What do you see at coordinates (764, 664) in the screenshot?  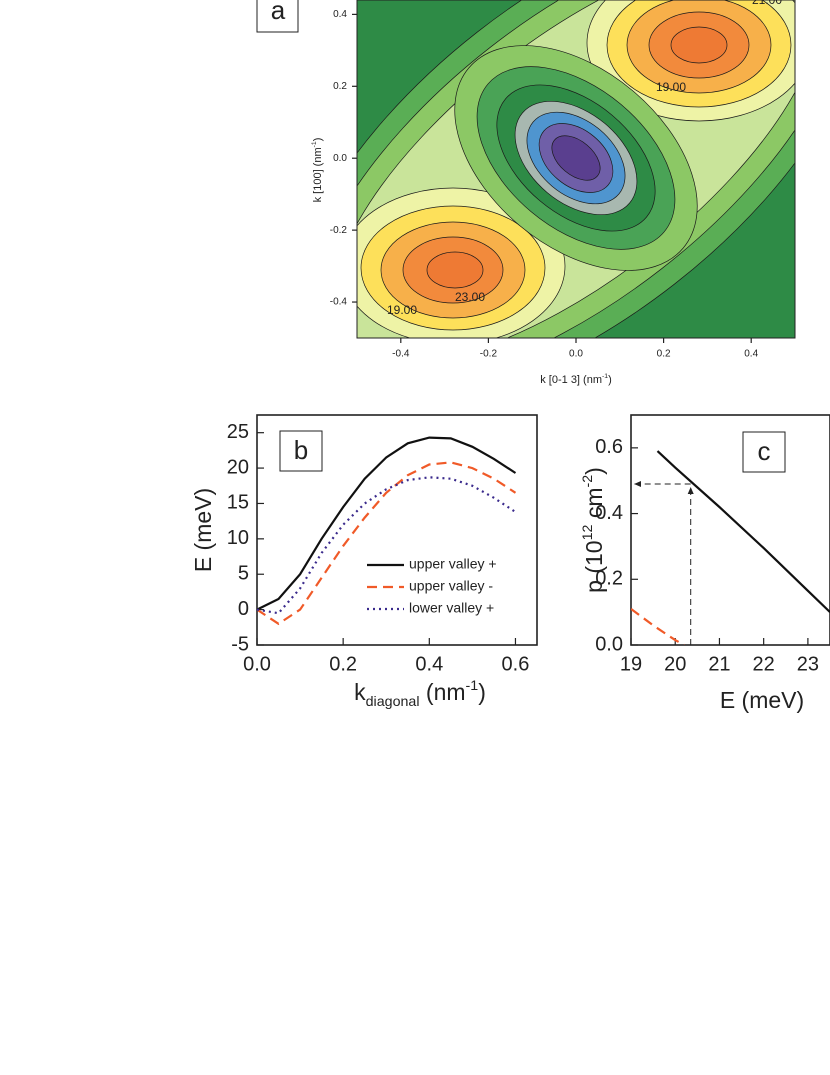 I see `x-tick-label: 22` at bounding box center [764, 664].